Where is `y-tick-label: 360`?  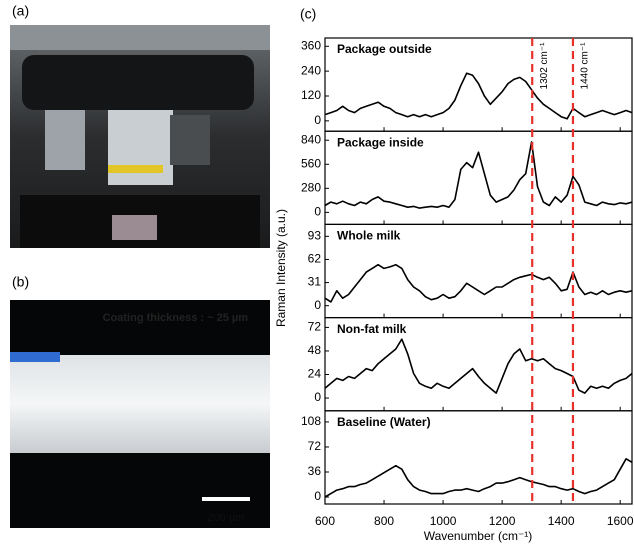
y-tick-label: 360 is located at coordinates (311, 45).